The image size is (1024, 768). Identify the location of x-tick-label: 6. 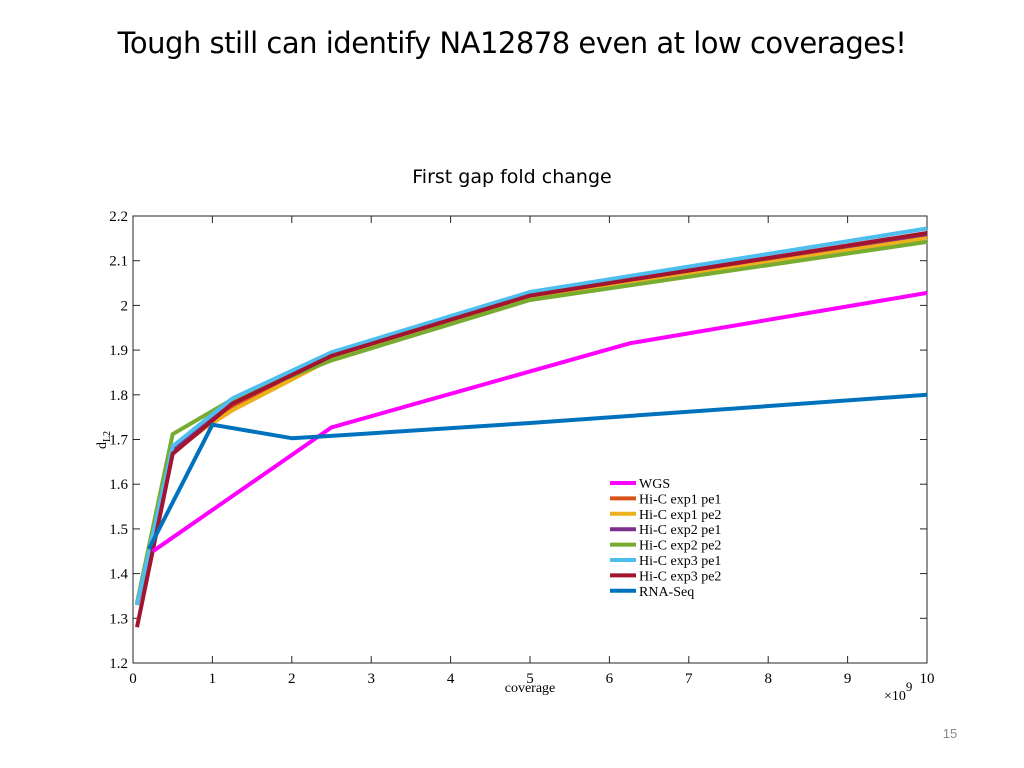
(610, 679).